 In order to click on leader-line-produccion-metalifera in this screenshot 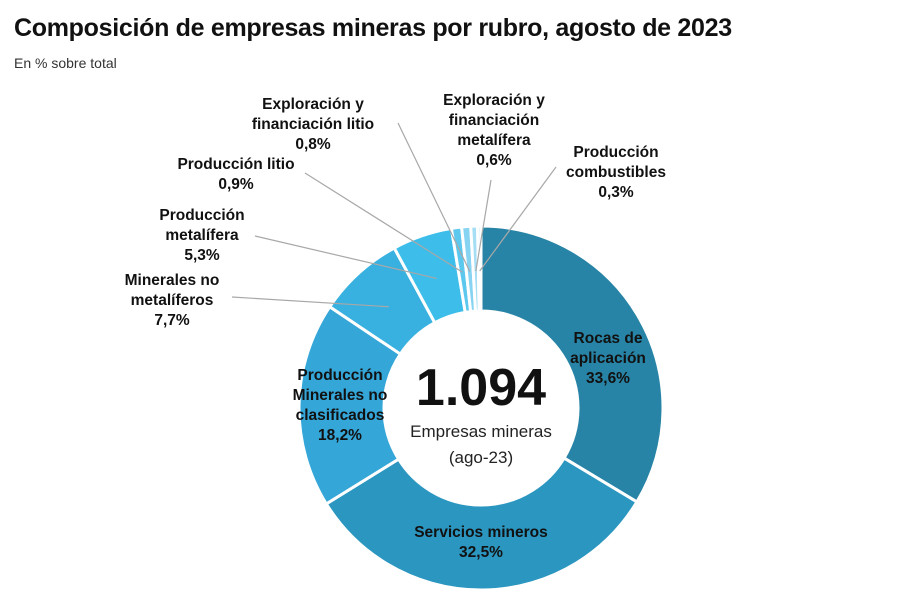, I will do `click(345, 257)`.